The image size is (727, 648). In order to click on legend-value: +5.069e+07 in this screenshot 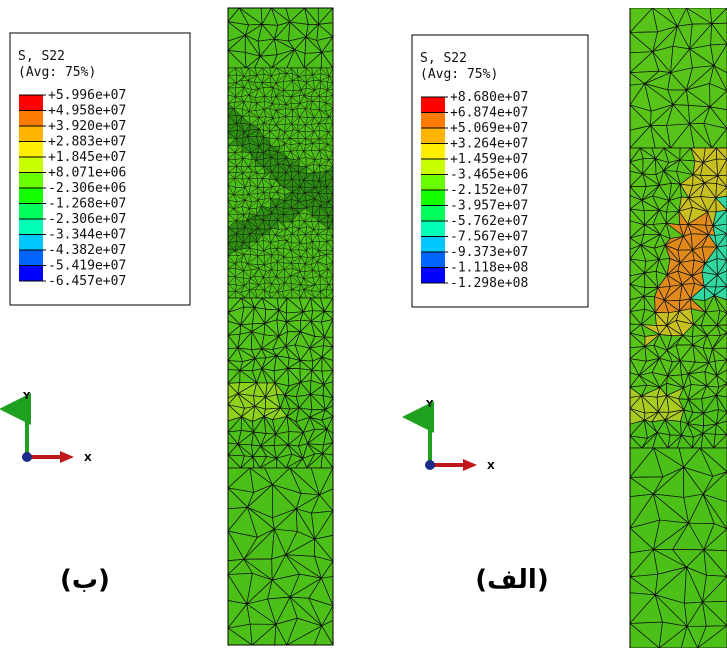, I will do `click(489, 128)`.